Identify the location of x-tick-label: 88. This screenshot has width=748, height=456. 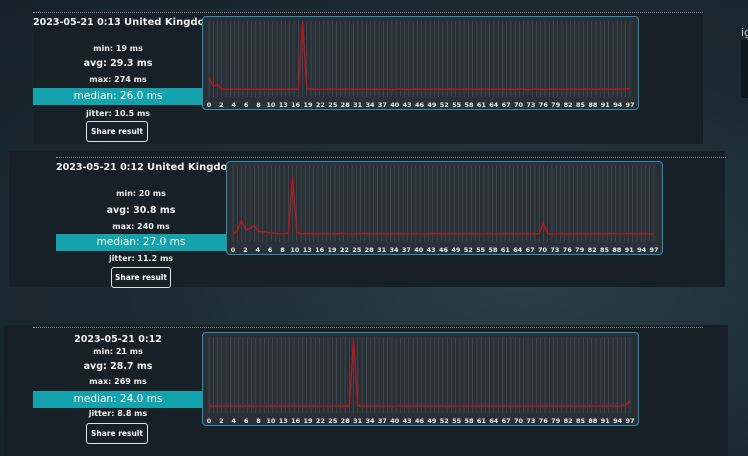
(617, 250).